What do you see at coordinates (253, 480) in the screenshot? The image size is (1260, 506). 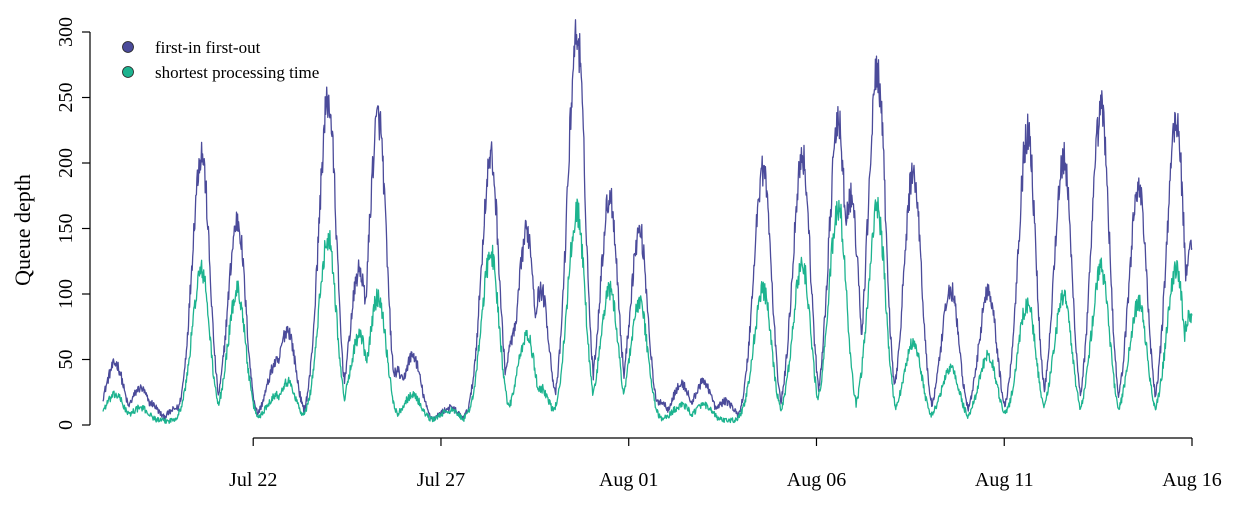 I see `x-tick-label: Jul 22` at bounding box center [253, 480].